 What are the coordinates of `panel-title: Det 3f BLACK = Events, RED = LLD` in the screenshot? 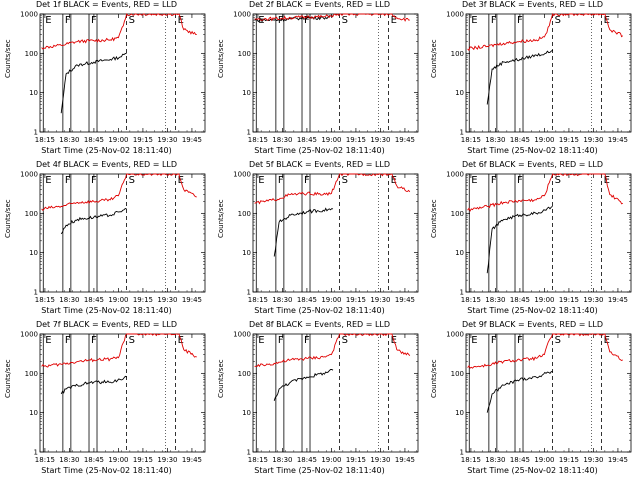 It's located at (532, 4).